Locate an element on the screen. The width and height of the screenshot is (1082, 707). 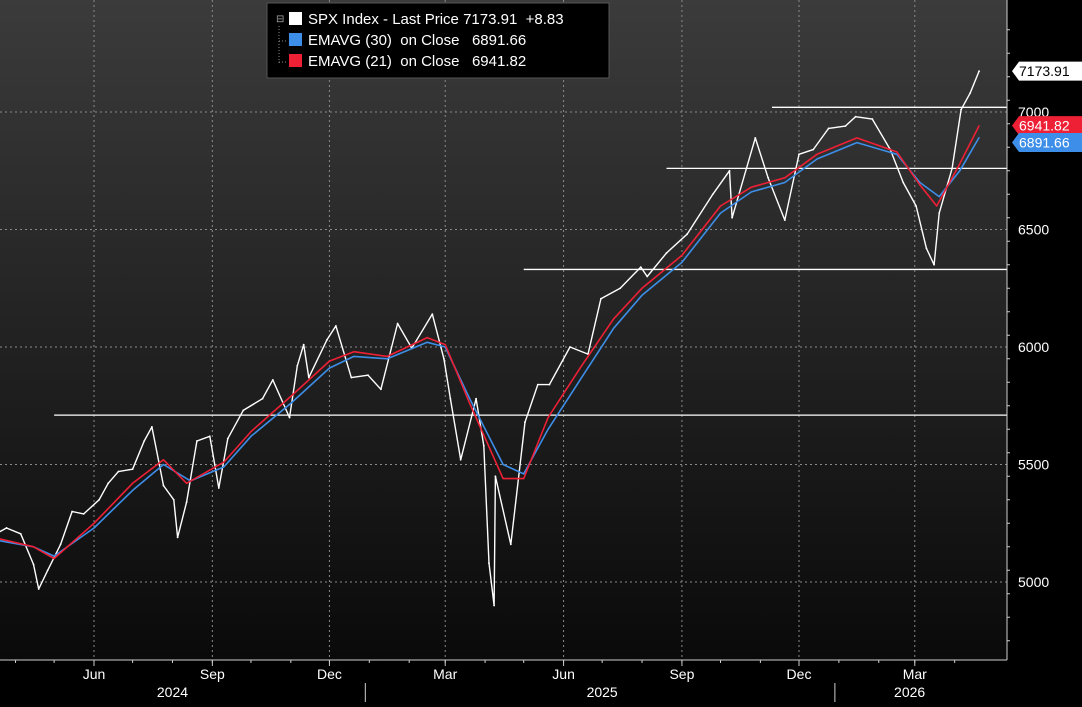
year-label: 2026 is located at coordinates (909, 692).